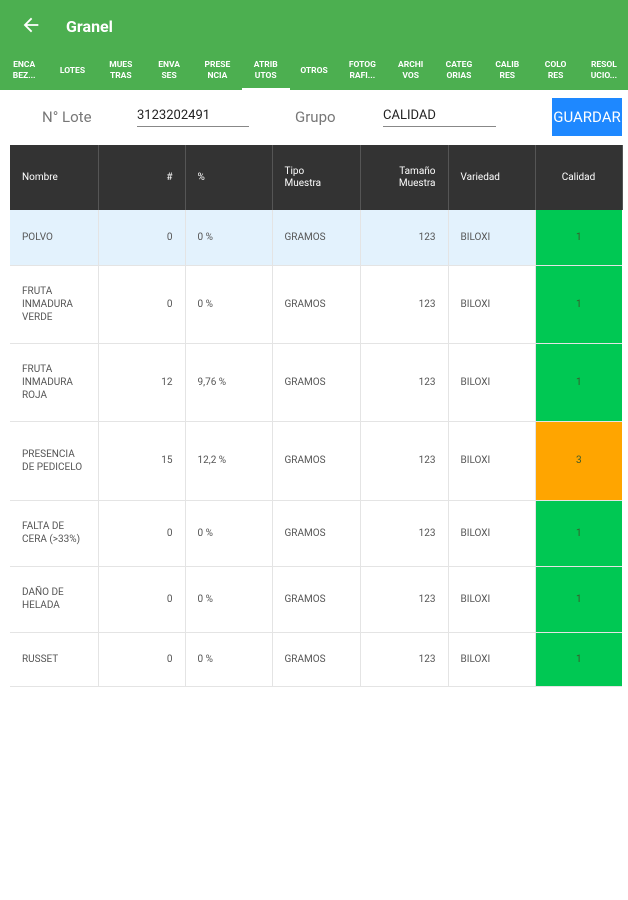 This screenshot has height=900, width=628. Describe the element at coordinates (142, 461) in the screenshot. I see `table-cell: 15` at that location.